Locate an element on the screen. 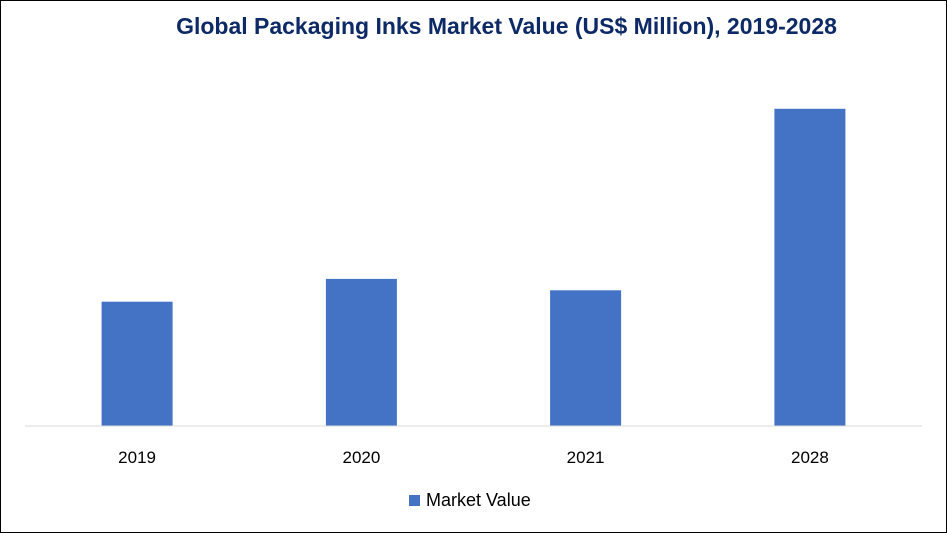  bar-2028 is located at coordinates (810, 267).